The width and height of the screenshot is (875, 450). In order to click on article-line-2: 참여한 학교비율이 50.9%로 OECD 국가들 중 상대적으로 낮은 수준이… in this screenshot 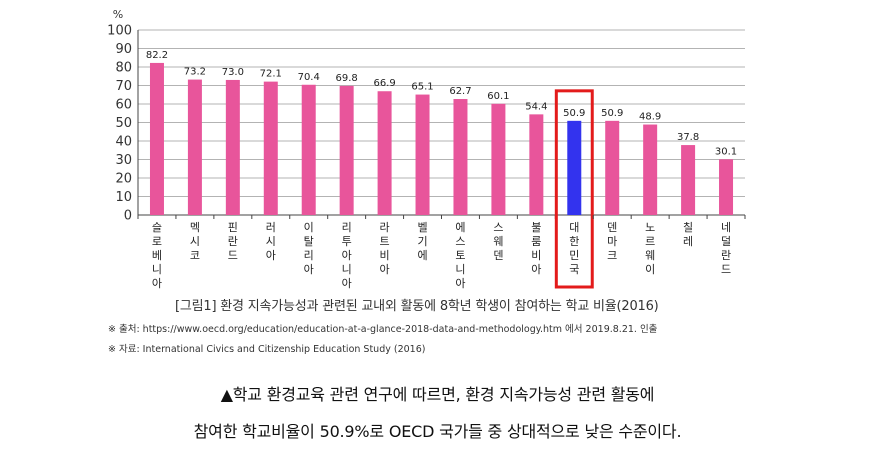, I will do `click(437, 431)`.